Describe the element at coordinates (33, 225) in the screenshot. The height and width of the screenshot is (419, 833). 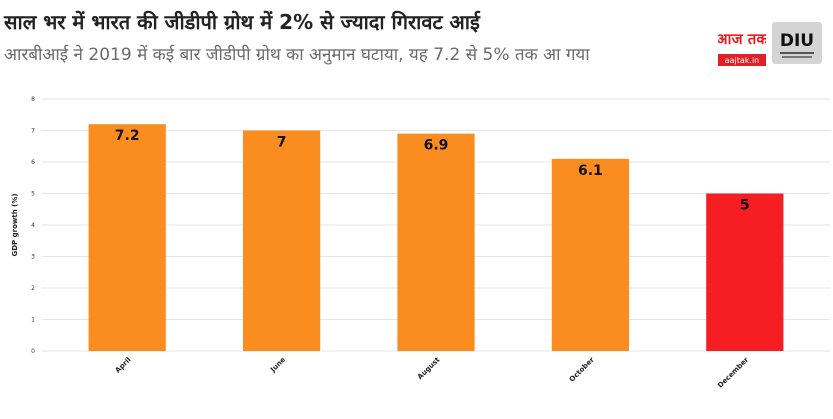
I see `y-tick-label: 4` at that location.